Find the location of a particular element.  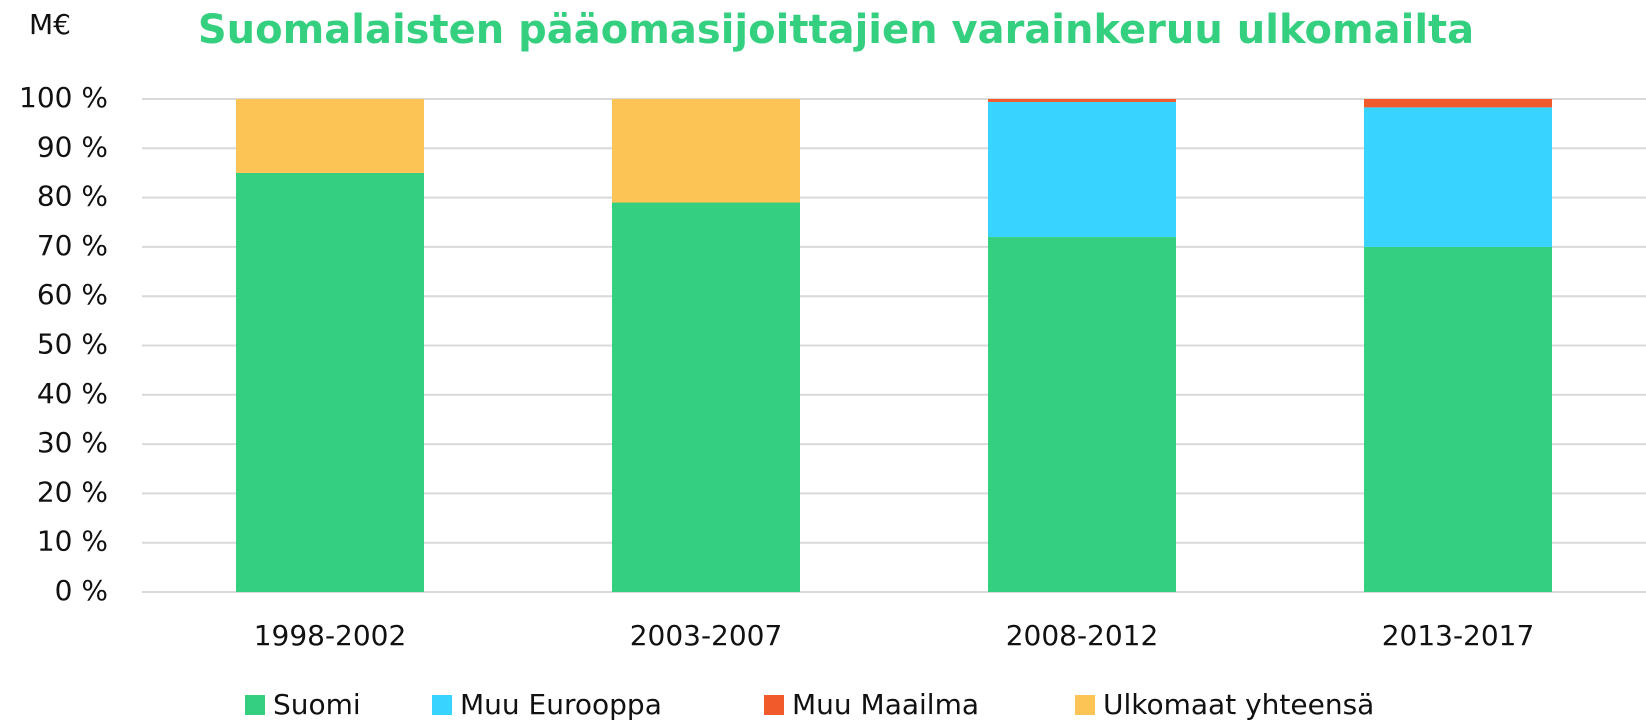

legend-label: Ulkomaat yhteensä is located at coordinates (1238, 704).